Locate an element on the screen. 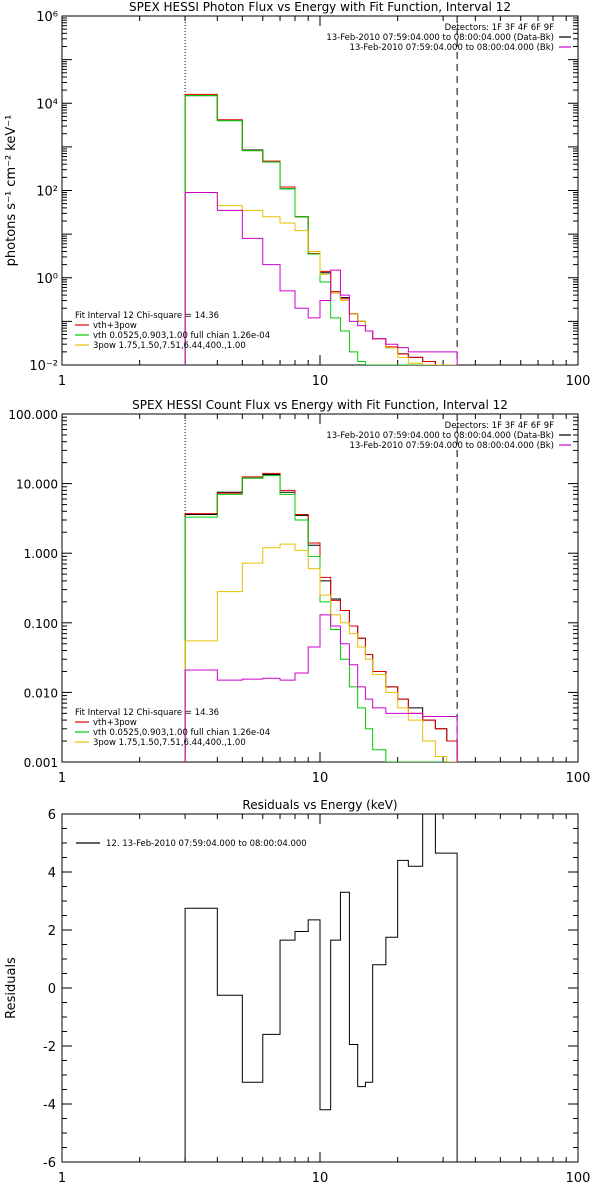 Image resolution: width=600 pixels, height=1200 pixels. y-tick-label: 100.000 is located at coordinates (33, 415).